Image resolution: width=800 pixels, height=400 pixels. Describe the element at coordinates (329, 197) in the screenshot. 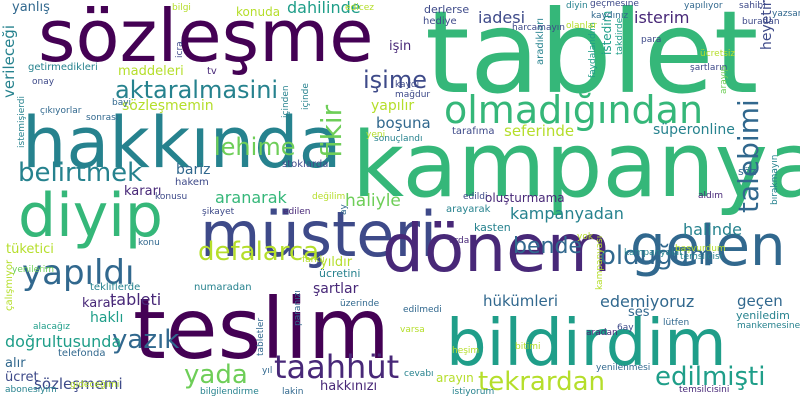

I see `word-degilim: değilim` at that location.